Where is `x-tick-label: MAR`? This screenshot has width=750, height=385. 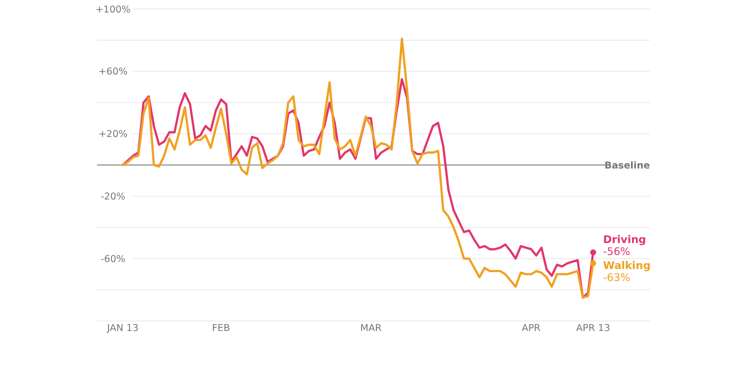
x-tick-label: MAR is located at coordinates (371, 328).